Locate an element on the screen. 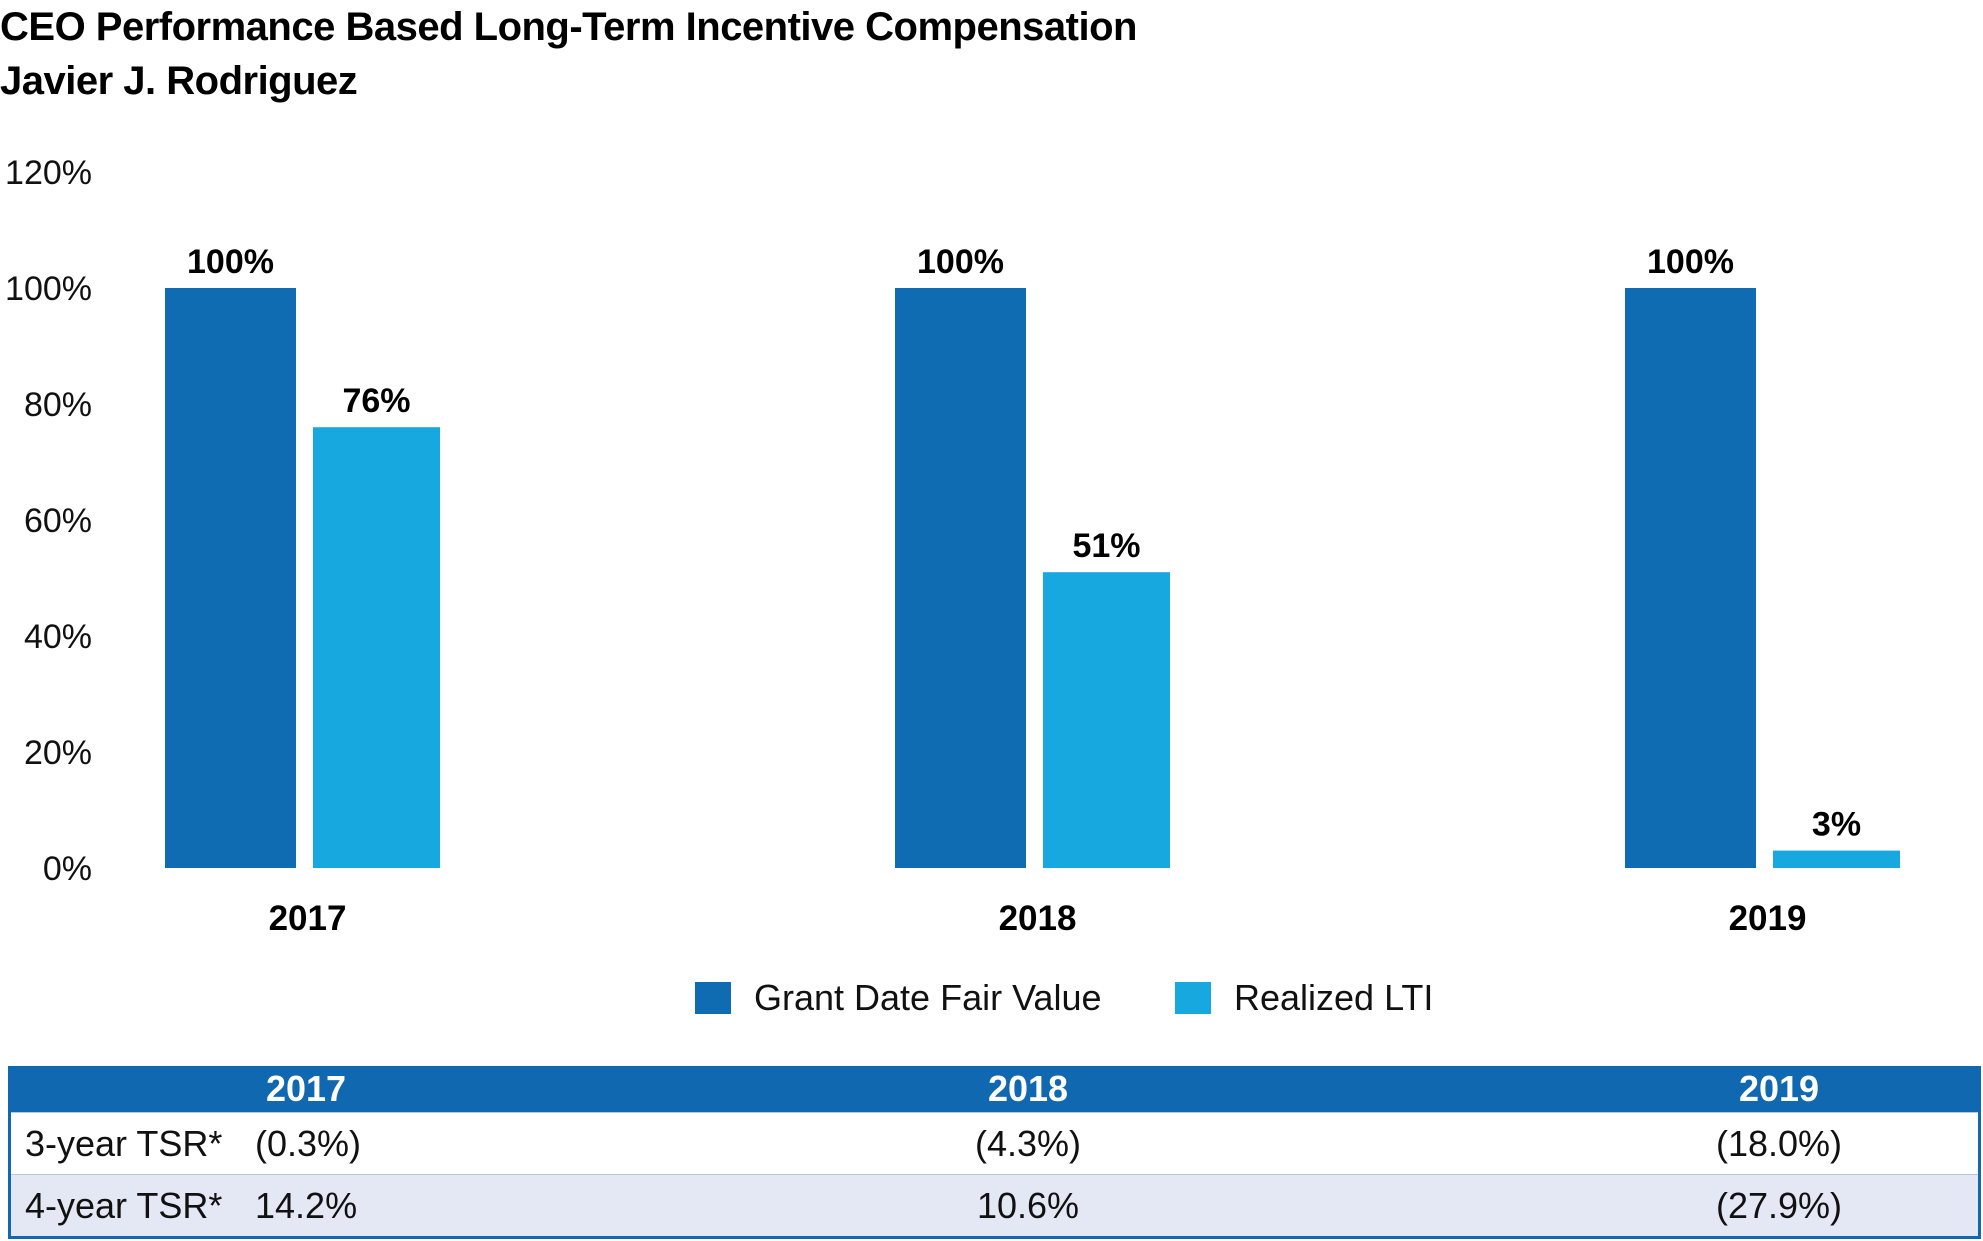 The image size is (1983, 1241). legend-label: Realized LTI is located at coordinates (1333, 997).